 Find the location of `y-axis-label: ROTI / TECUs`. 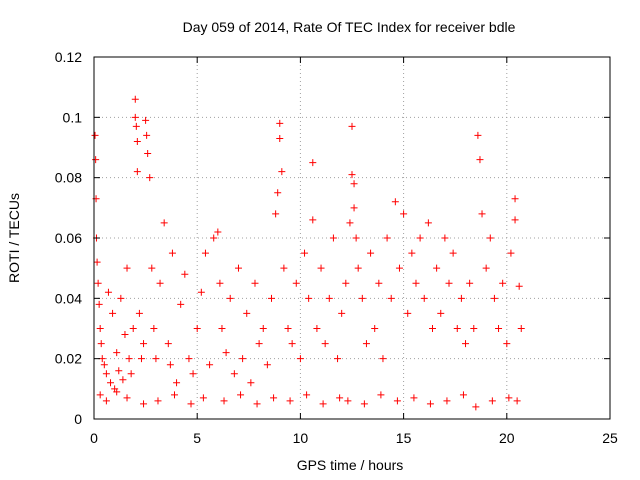

y-axis-label: ROTI / TECUs is located at coordinates (14, 238).